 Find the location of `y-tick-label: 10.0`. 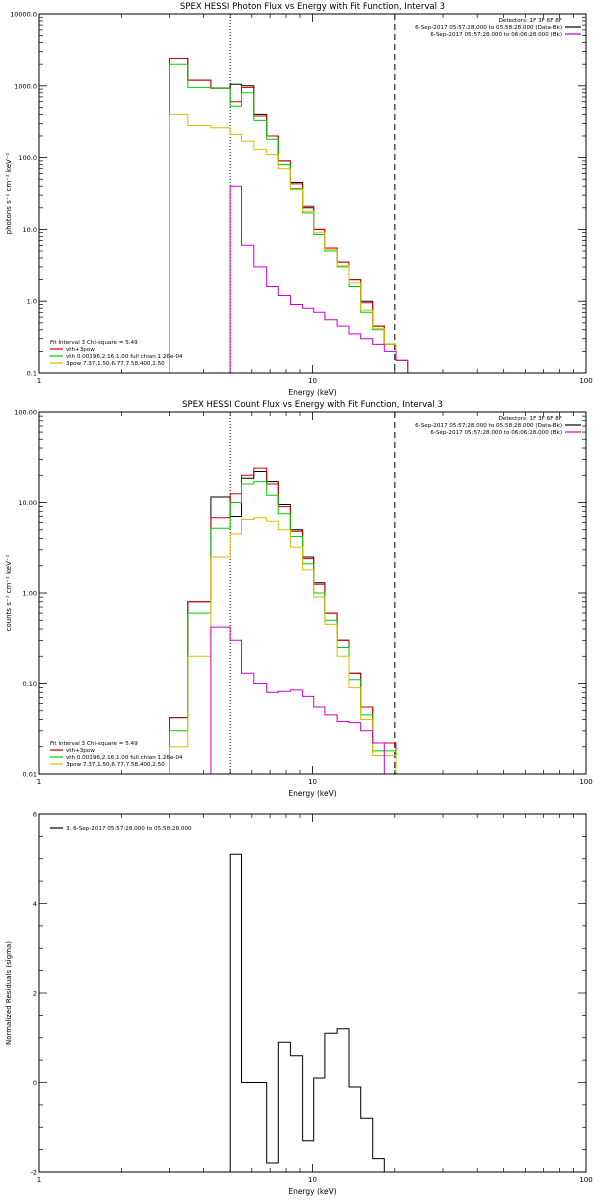

y-tick-label: 10.0 is located at coordinates (30, 230).